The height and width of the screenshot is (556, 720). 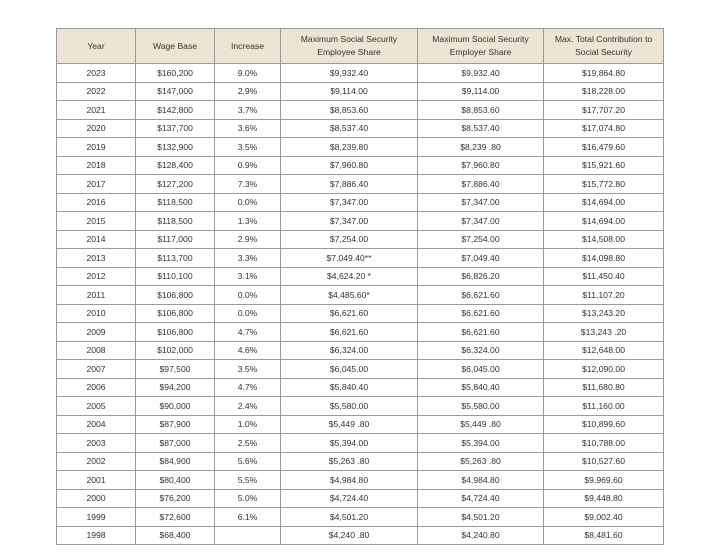 I want to click on table-cell: 1.3%, so click(x=247, y=221).